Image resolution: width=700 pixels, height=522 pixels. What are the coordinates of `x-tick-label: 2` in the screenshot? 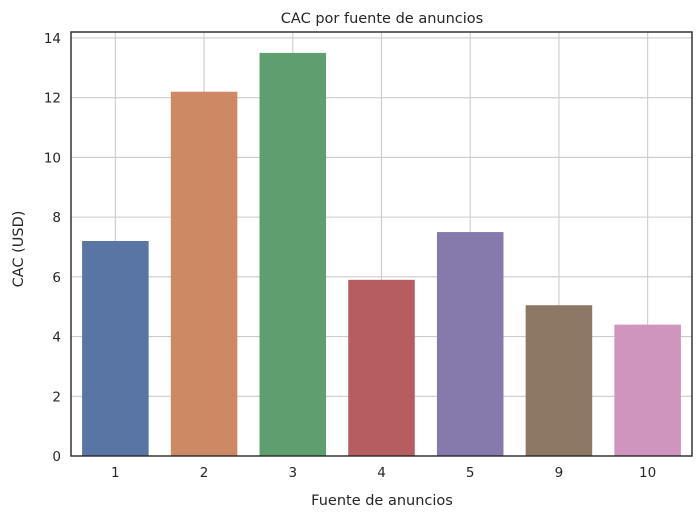 It's located at (204, 473).